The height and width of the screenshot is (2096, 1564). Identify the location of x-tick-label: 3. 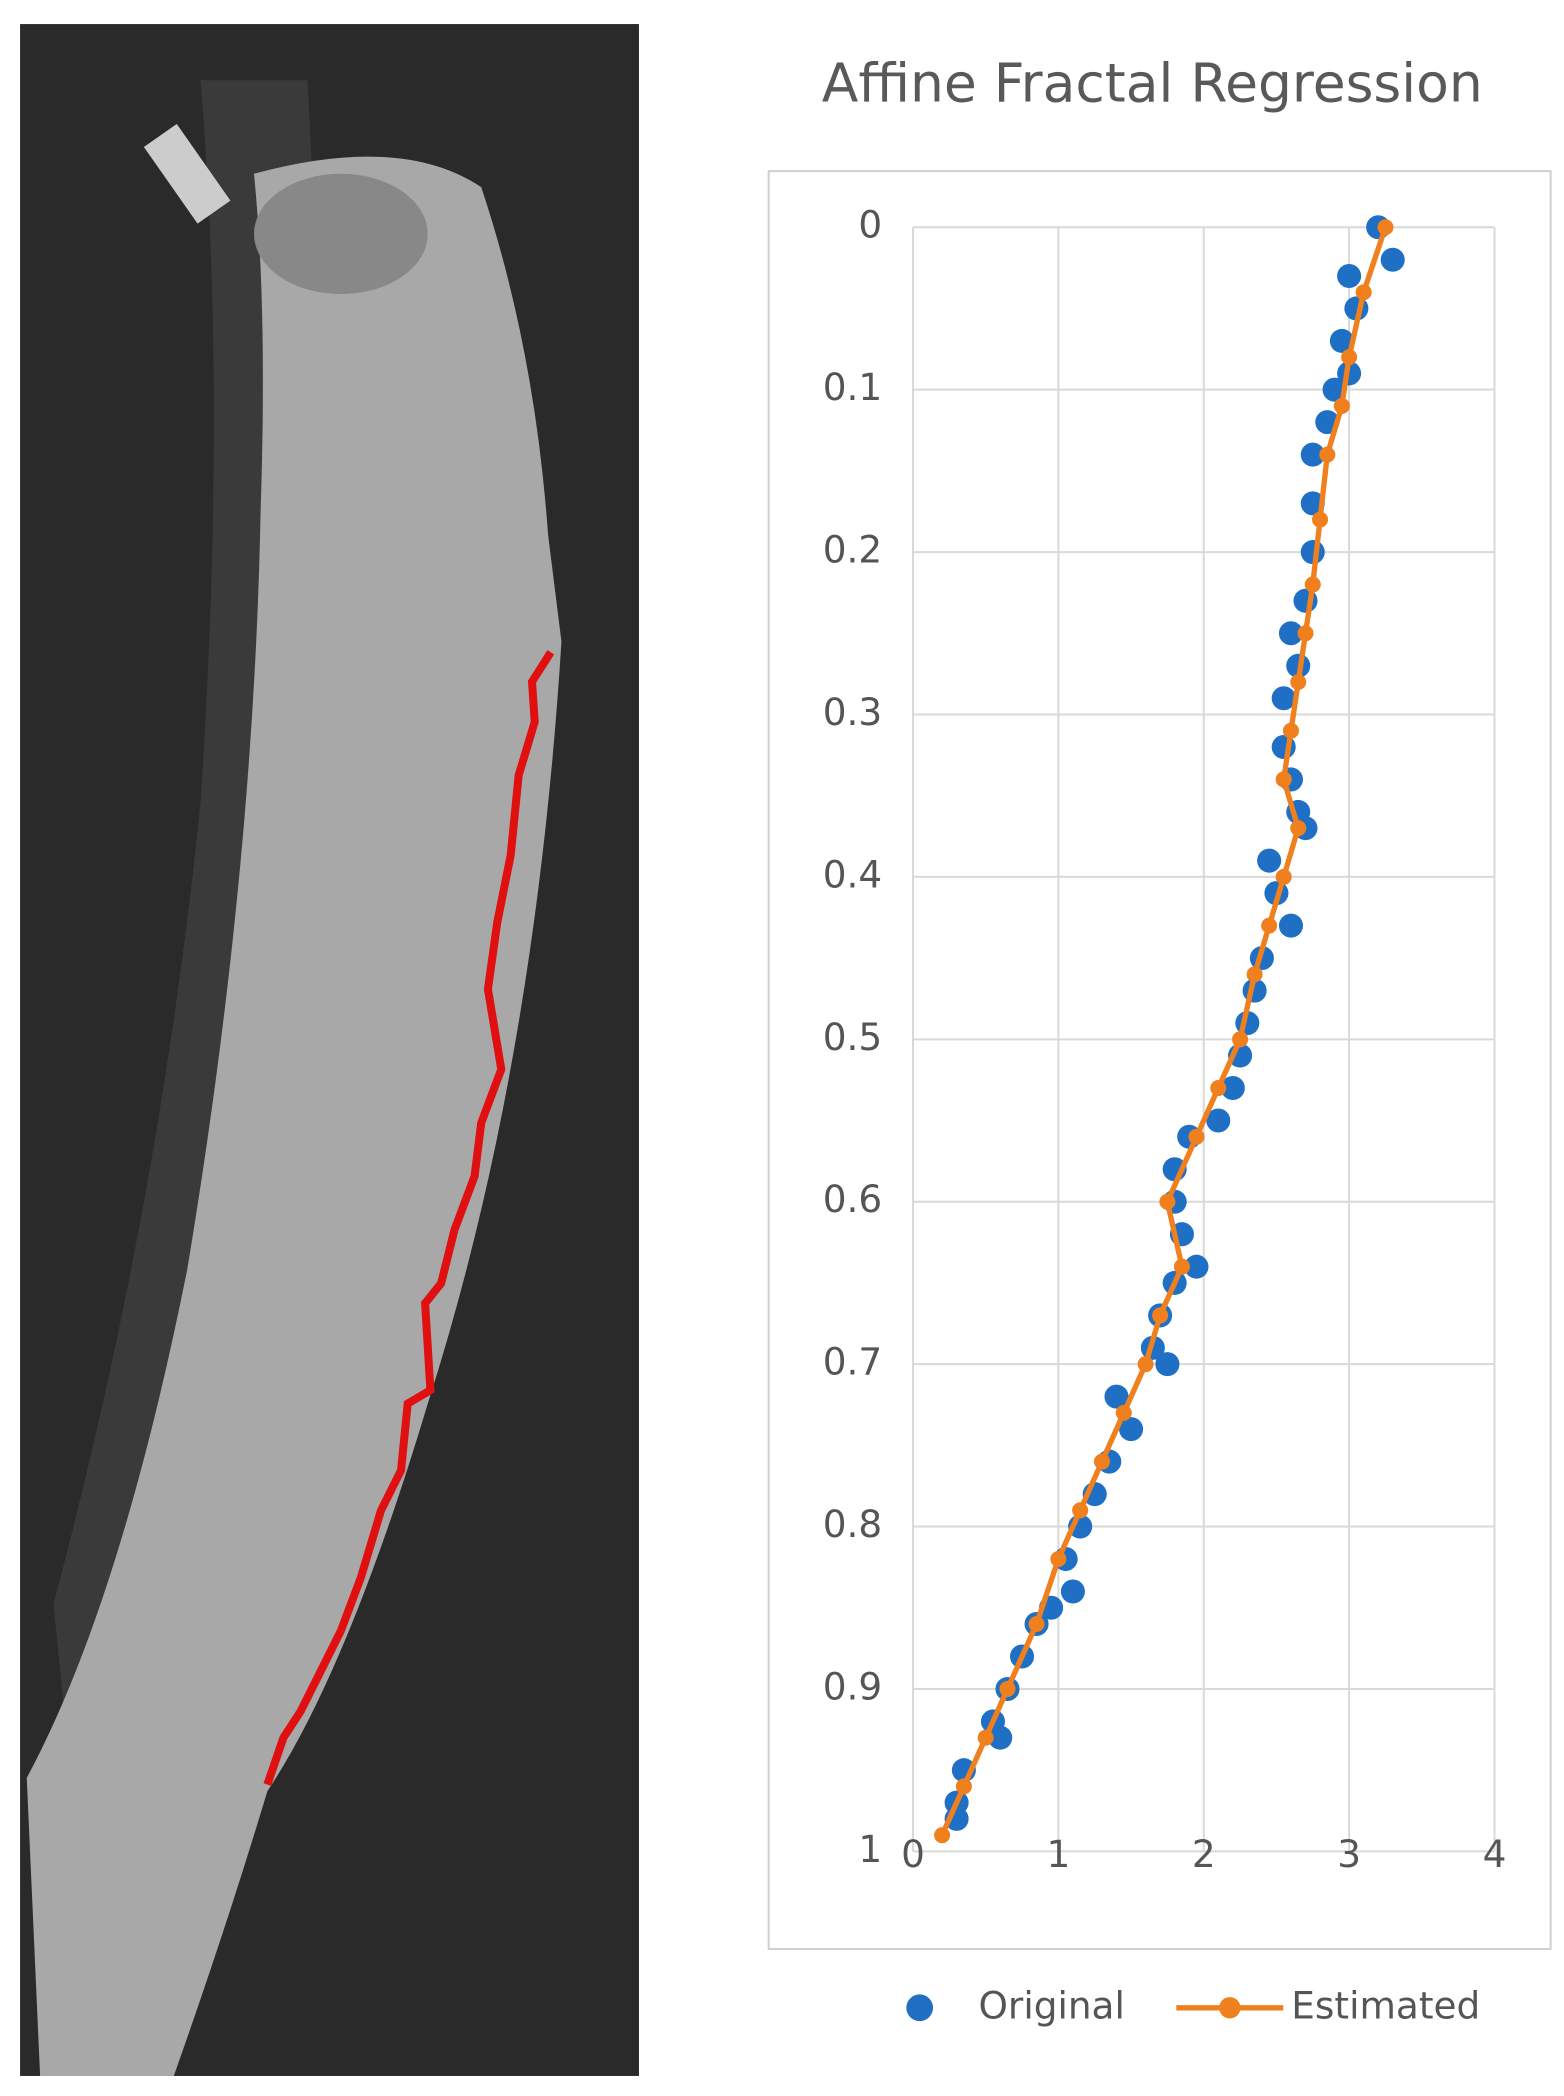
(1349, 1854).